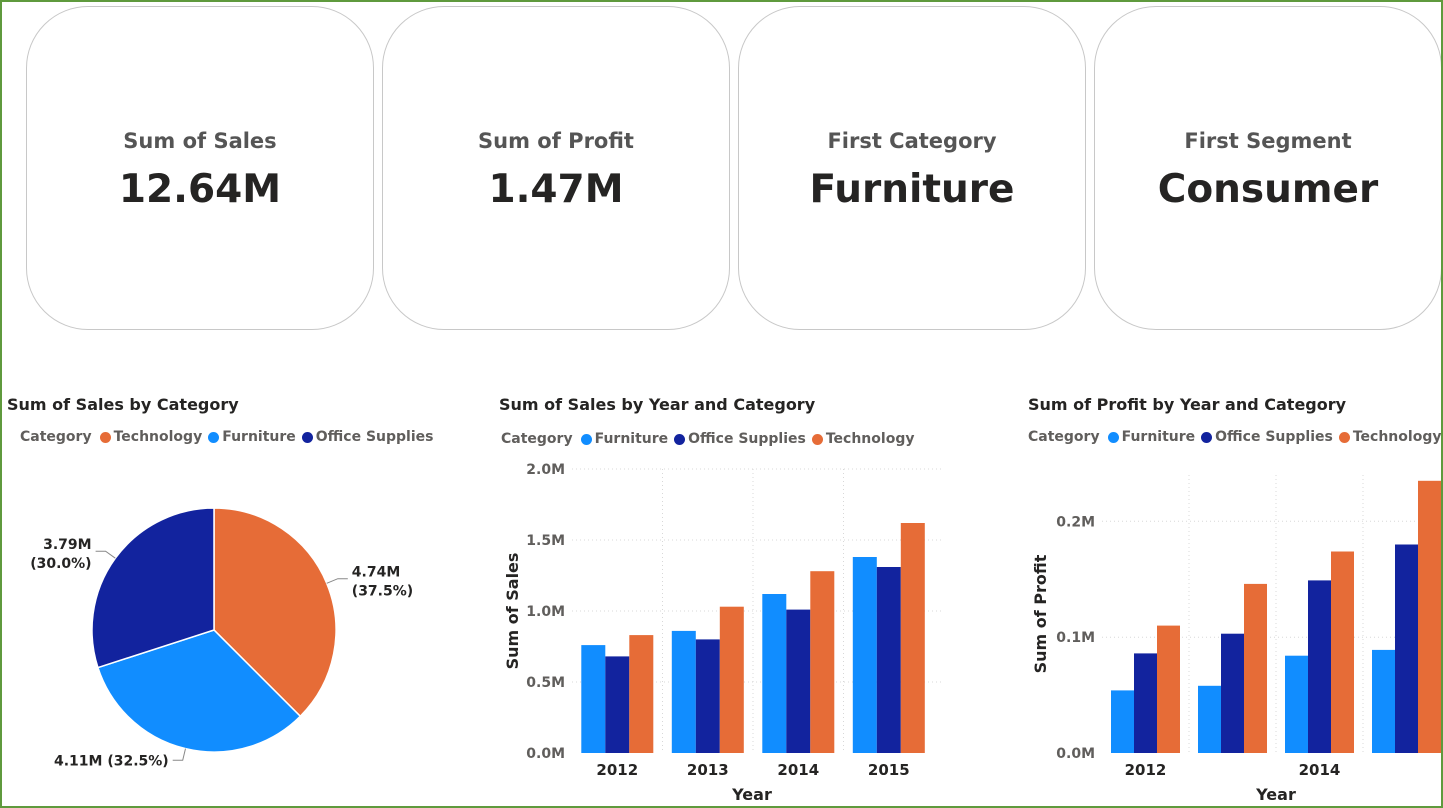  Describe the element at coordinates (1075, 522) in the screenshot. I see `y-tick-label: 0.2M` at that location.